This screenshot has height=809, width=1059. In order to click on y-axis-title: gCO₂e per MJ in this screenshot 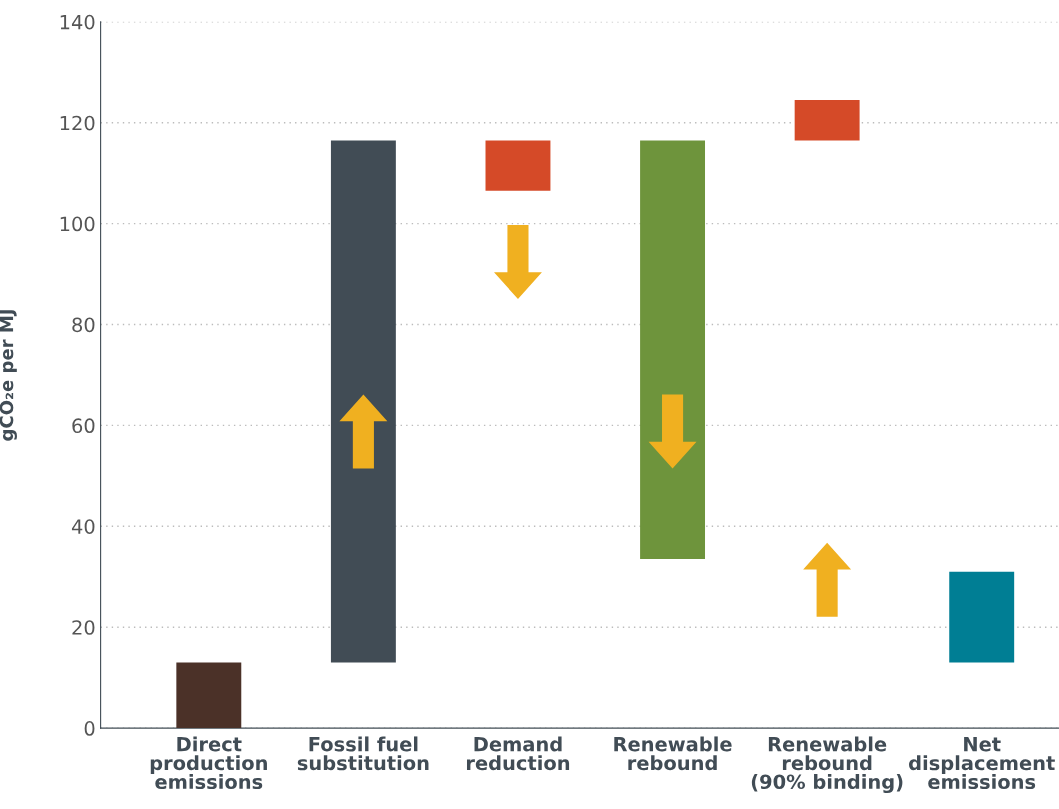, I will do `click(8, 375)`.